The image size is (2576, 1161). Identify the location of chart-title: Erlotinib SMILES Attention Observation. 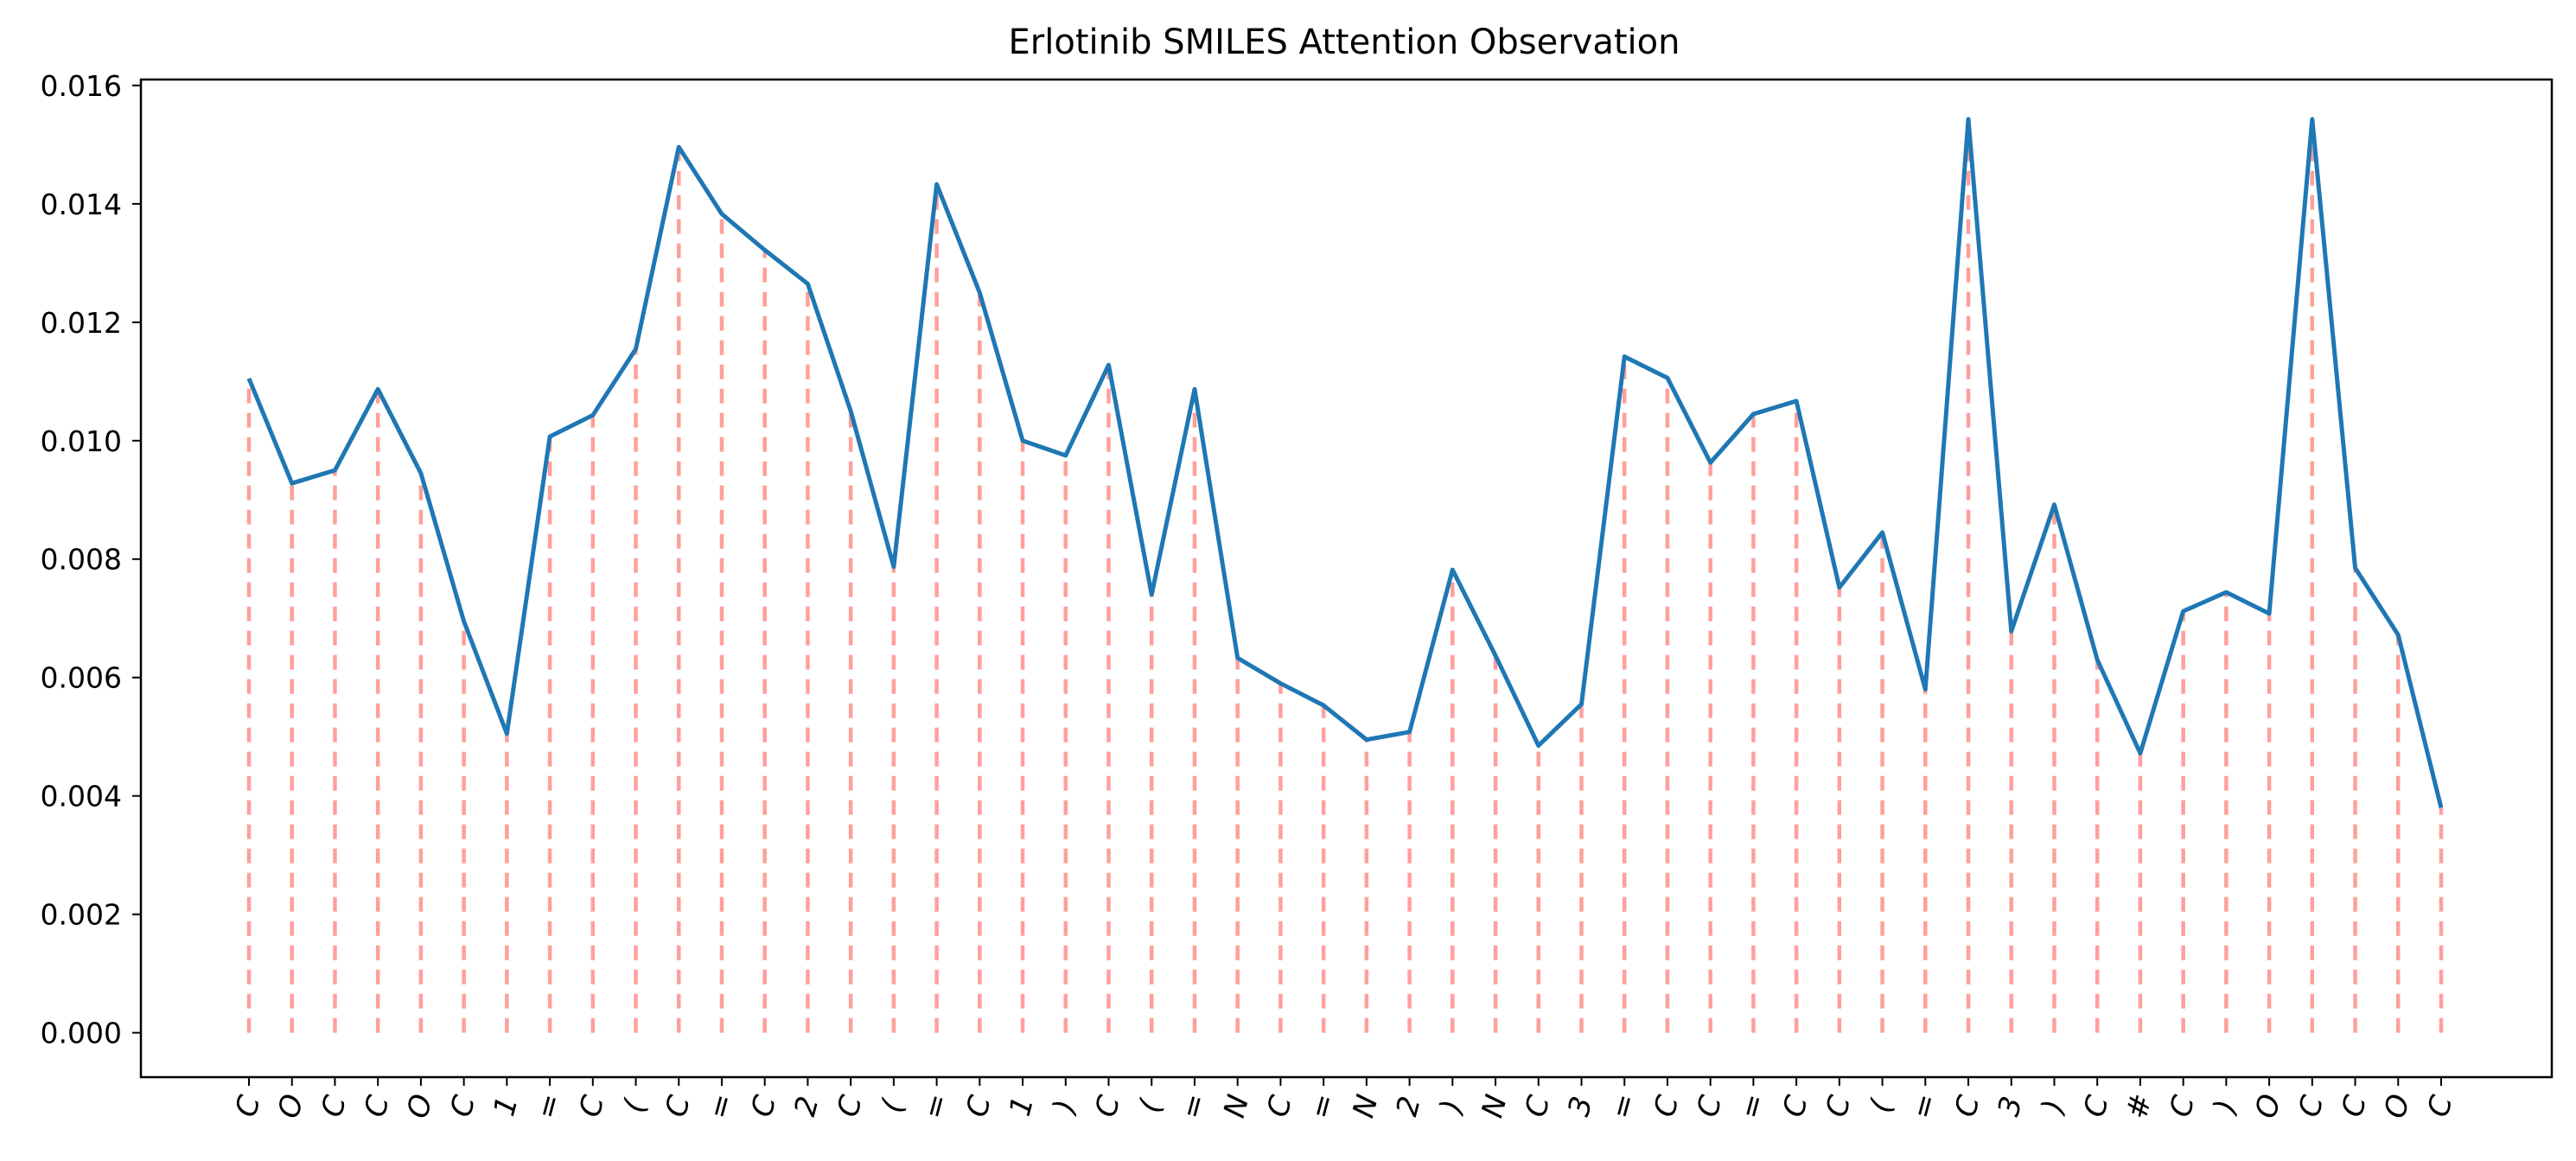
(1344, 42).